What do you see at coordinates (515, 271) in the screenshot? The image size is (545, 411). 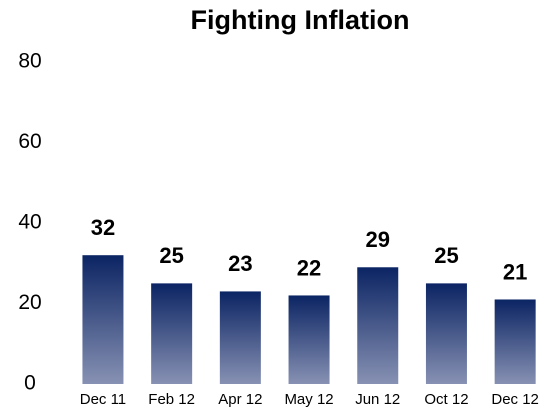 I see `value-label: 21` at bounding box center [515, 271].